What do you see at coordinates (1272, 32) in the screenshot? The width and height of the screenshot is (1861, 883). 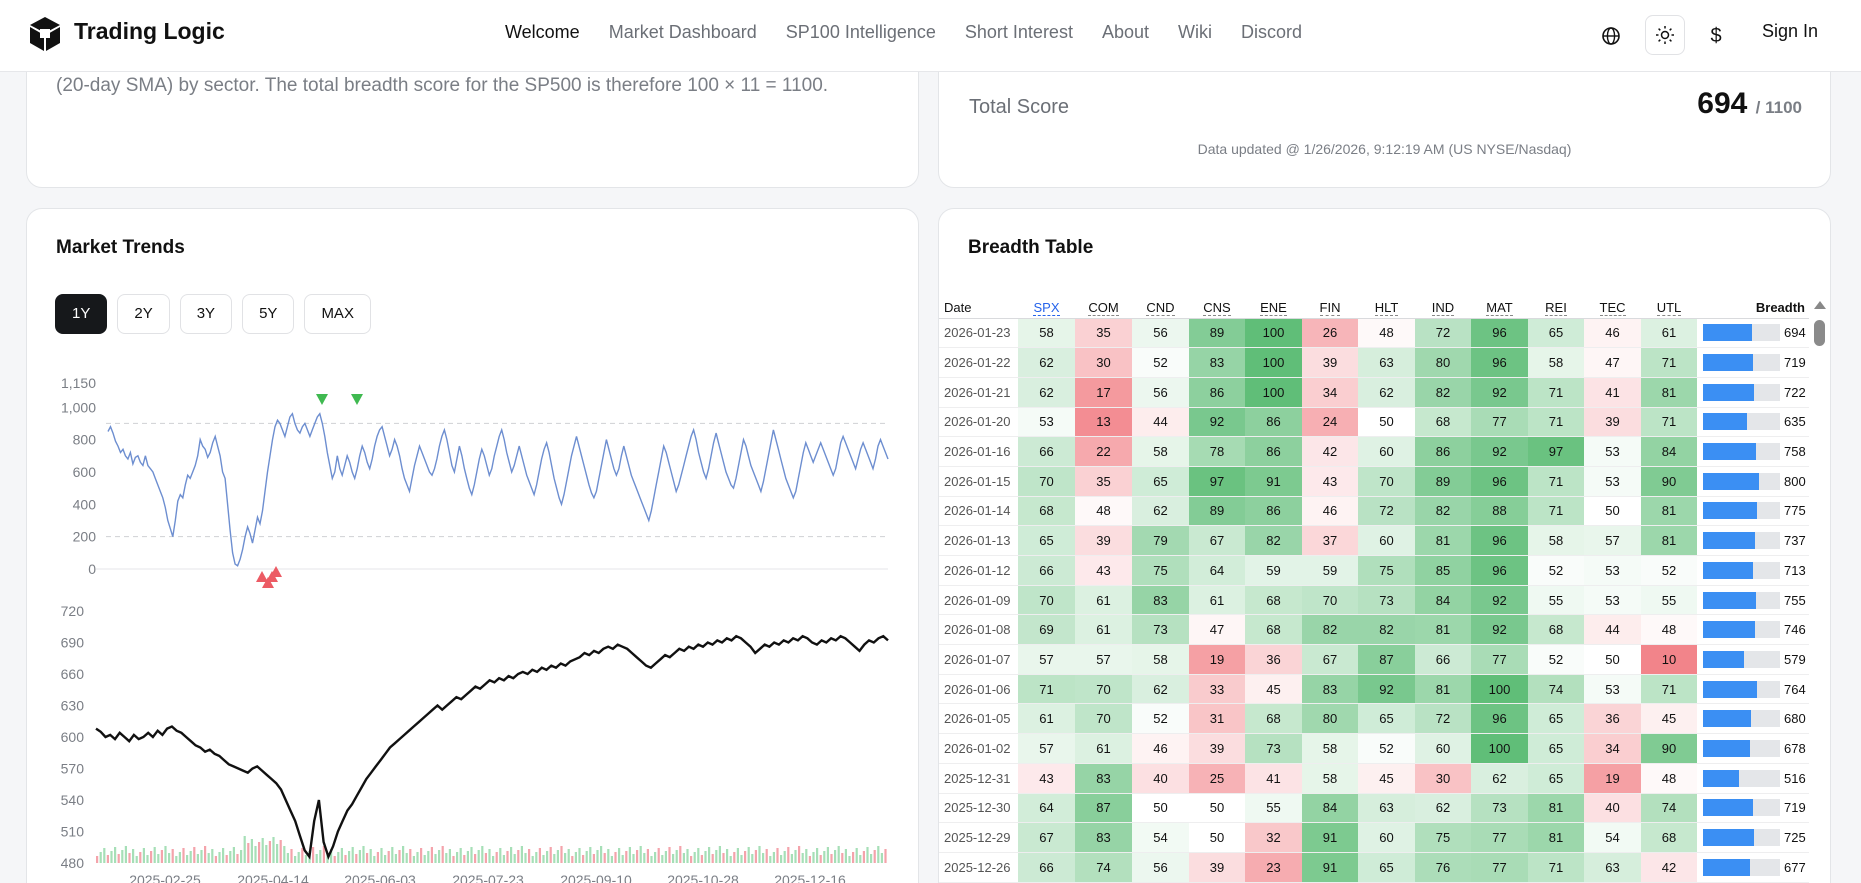 I see `nav-link-discord: Discord` at bounding box center [1272, 32].